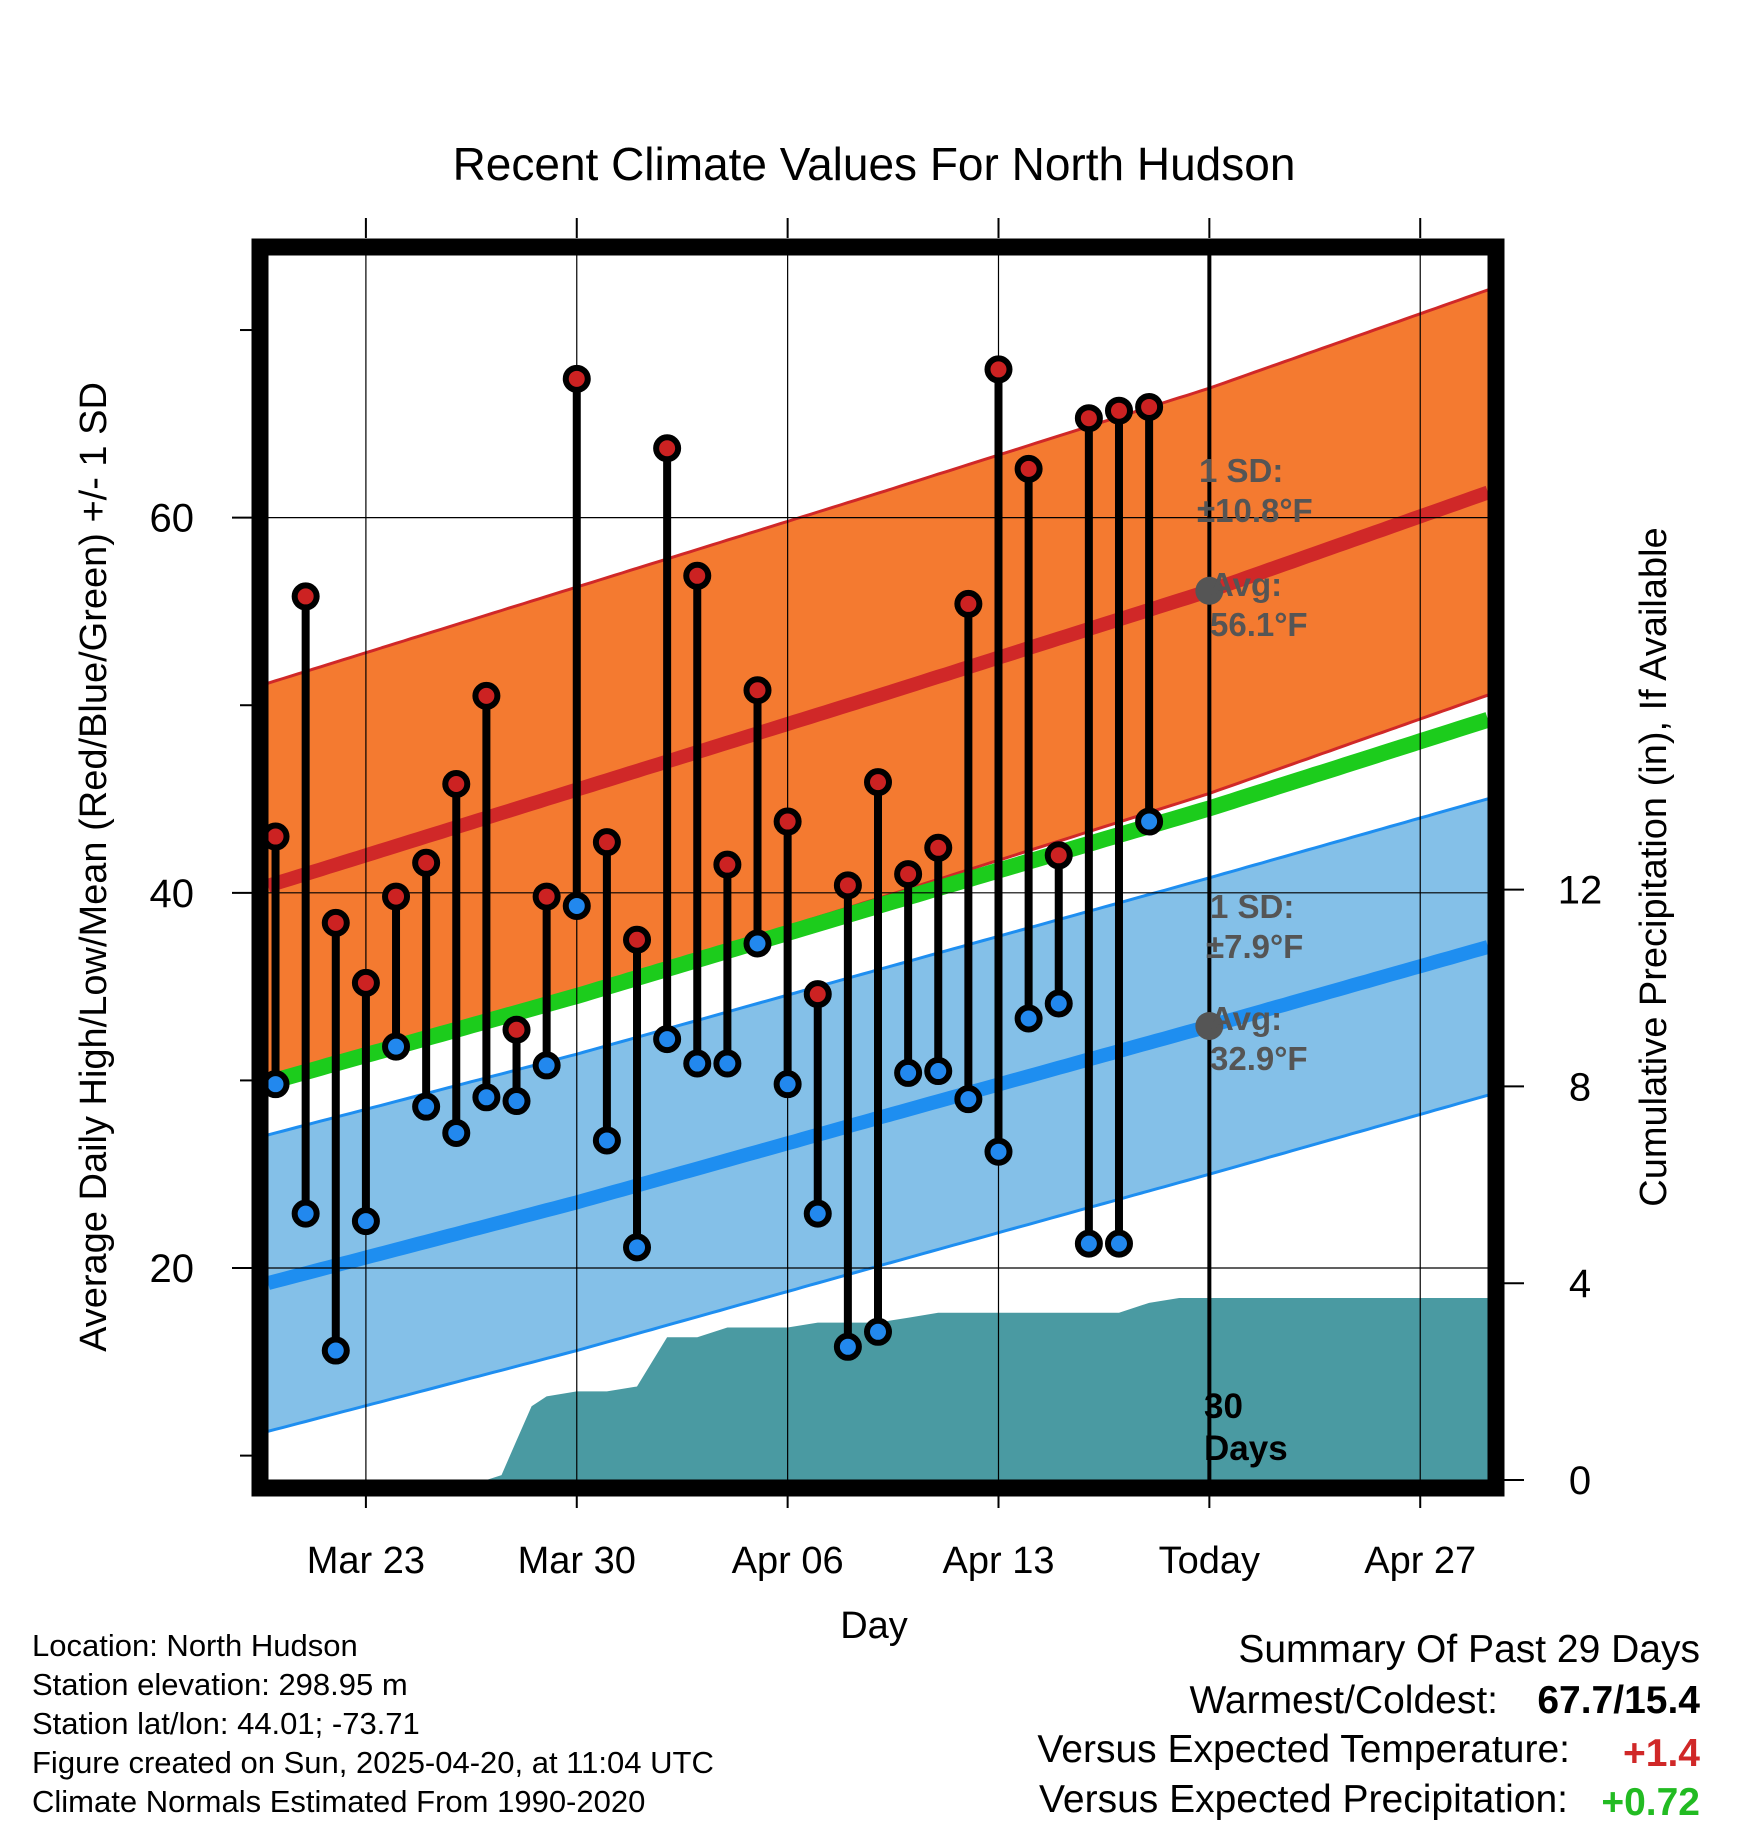 Image resolution: width=1748 pixels, height=1828 pixels. What do you see at coordinates (1650, 1802) in the screenshot?
I see `summary-precip-value: +0.72` at bounding box center [1650, 1802].